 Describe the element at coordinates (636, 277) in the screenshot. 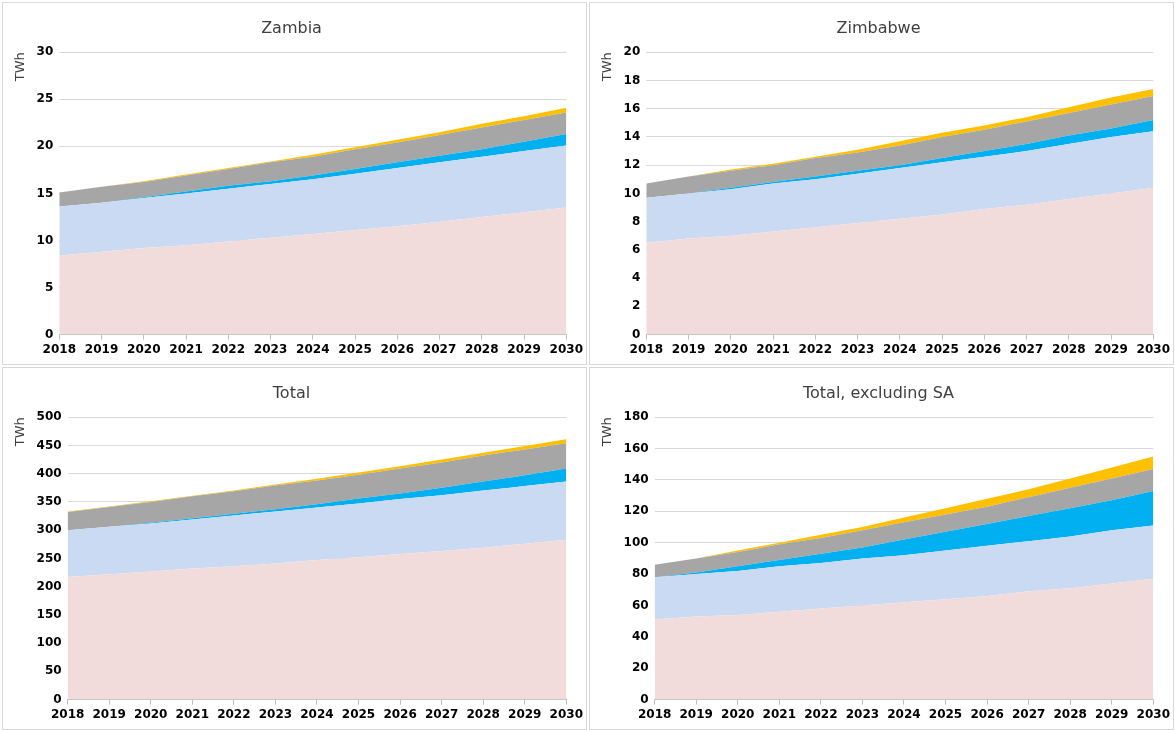

I see `y-tick-label: 4` at that location.